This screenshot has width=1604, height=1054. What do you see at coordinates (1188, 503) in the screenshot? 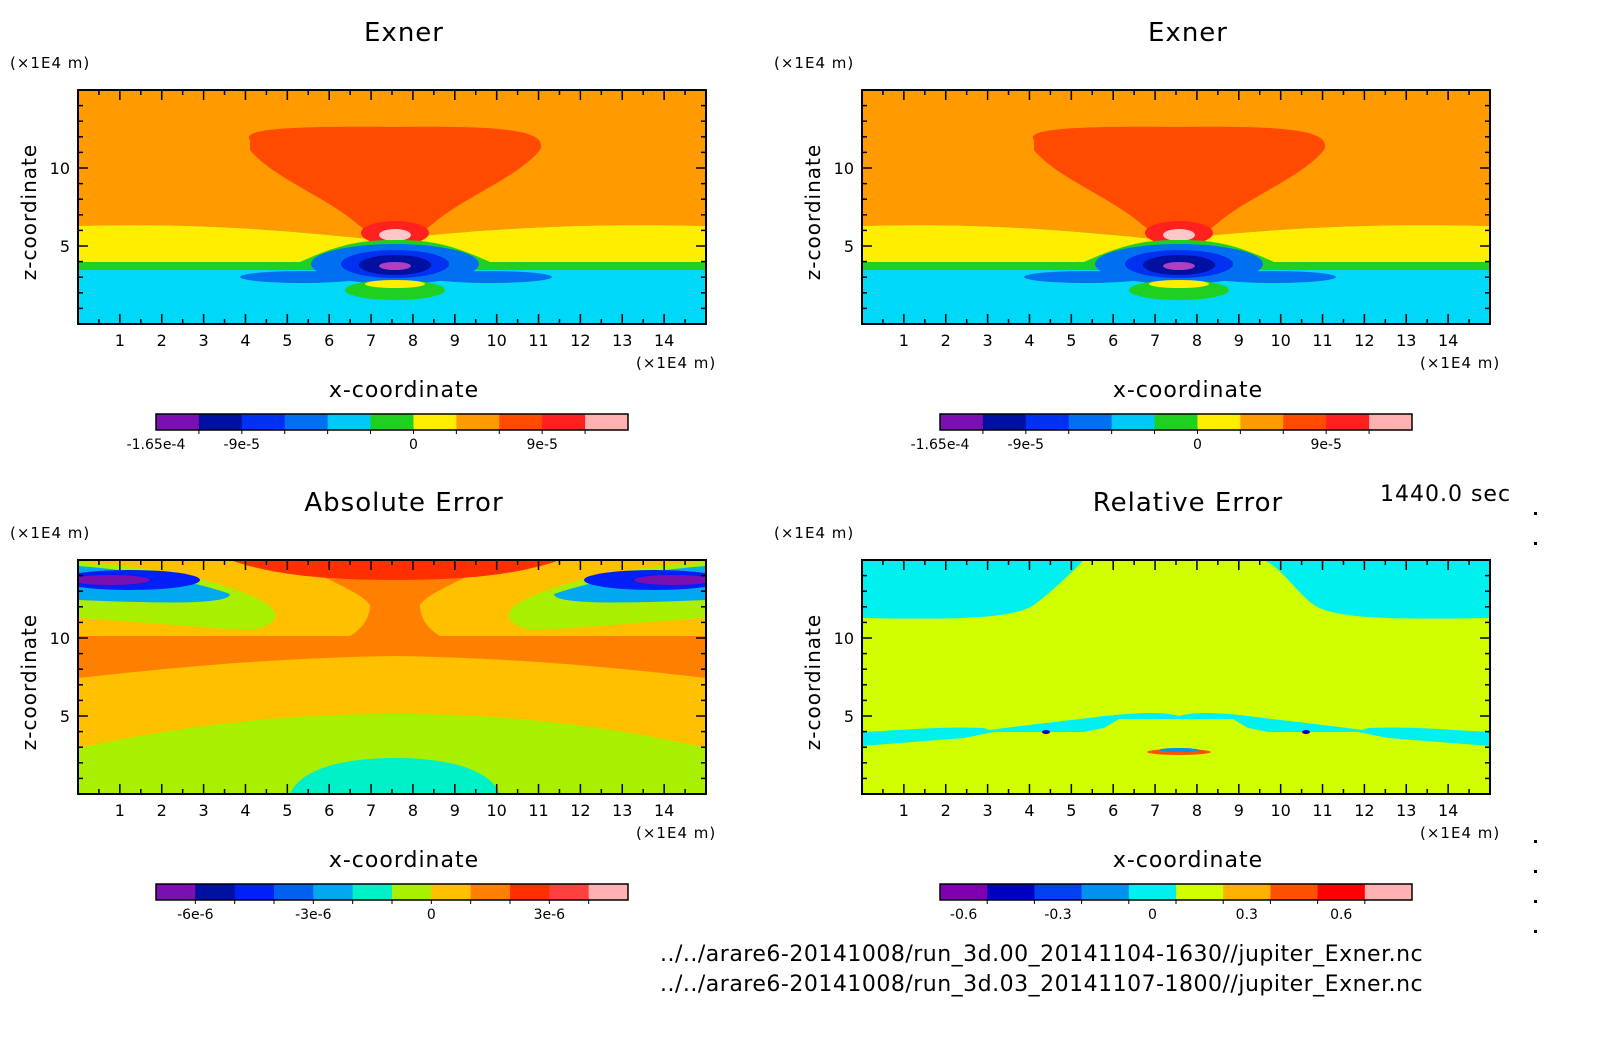
I see `chart-title: Relative Error` at bounding box center [1188, 503].